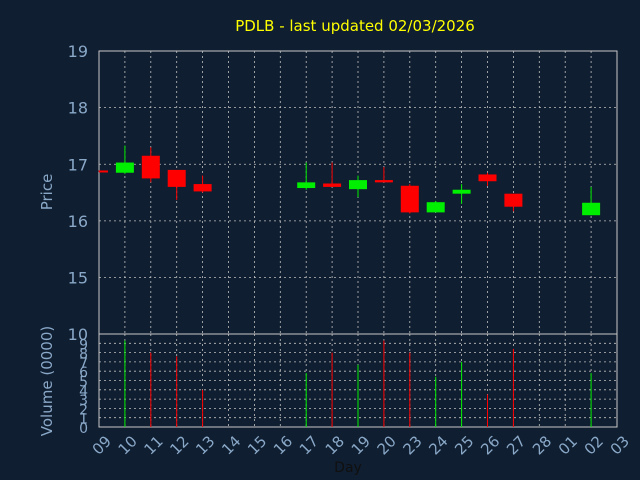  What do you see at coordinates (231, 445) in the screenshot?
I see `x-tick-label: 14` at bounding box center [231, 445].